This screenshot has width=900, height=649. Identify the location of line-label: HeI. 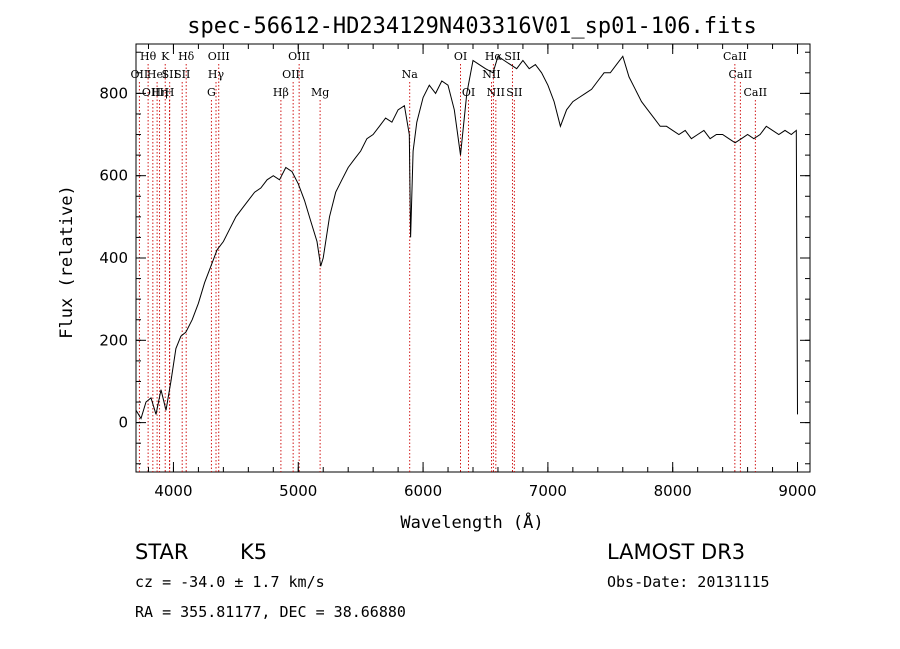
(157, 74).